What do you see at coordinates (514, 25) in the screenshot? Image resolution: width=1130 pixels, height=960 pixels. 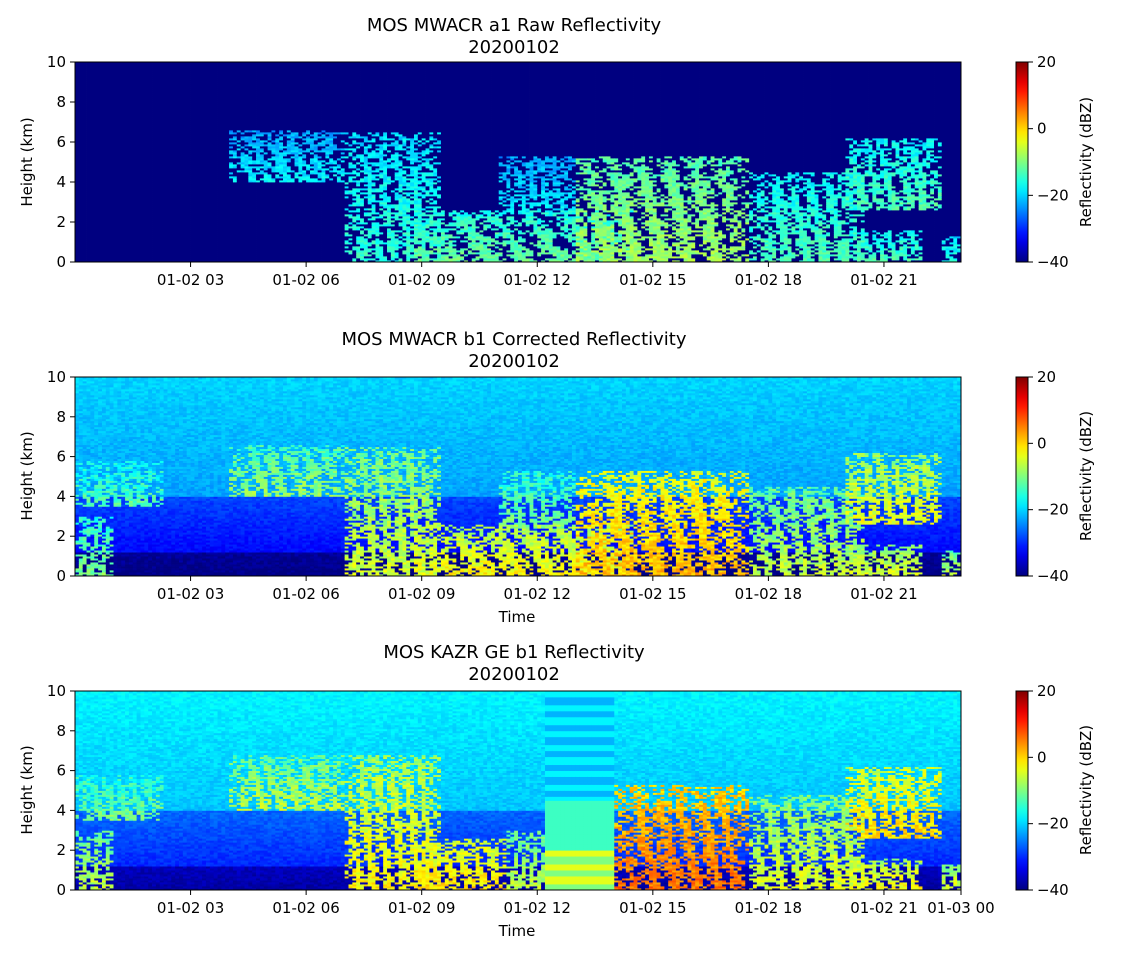 I see `panel-title: MOS MWACR a1 Raw Reflectivity` at bounding box center [514, 25].